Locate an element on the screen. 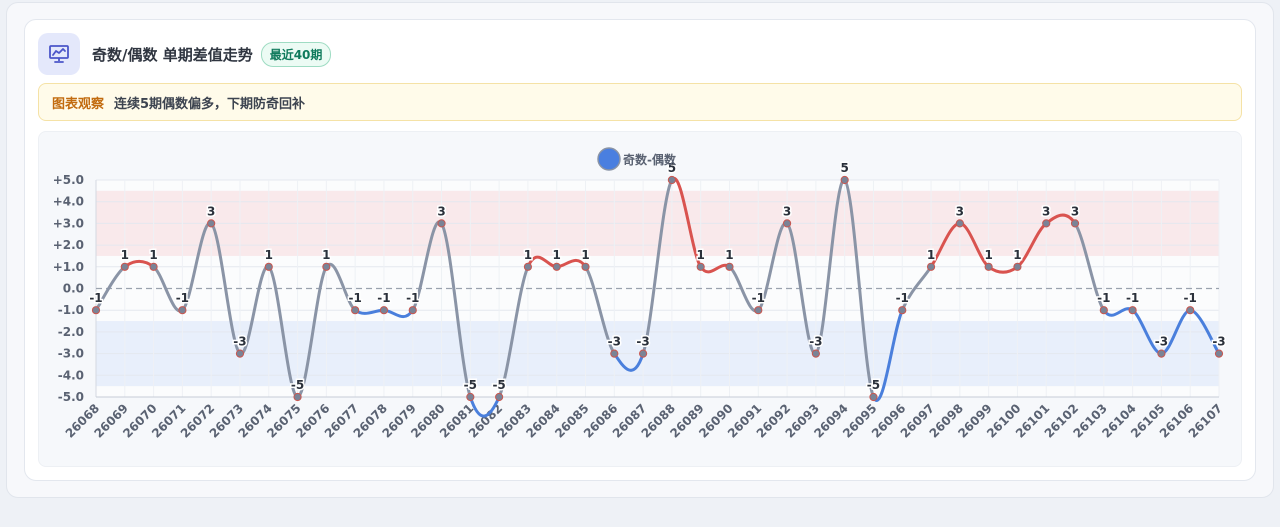 Image resolution: width=1280 pixels, height=527 pixels. trend-chart-icon is located at coordinates (59, 54).